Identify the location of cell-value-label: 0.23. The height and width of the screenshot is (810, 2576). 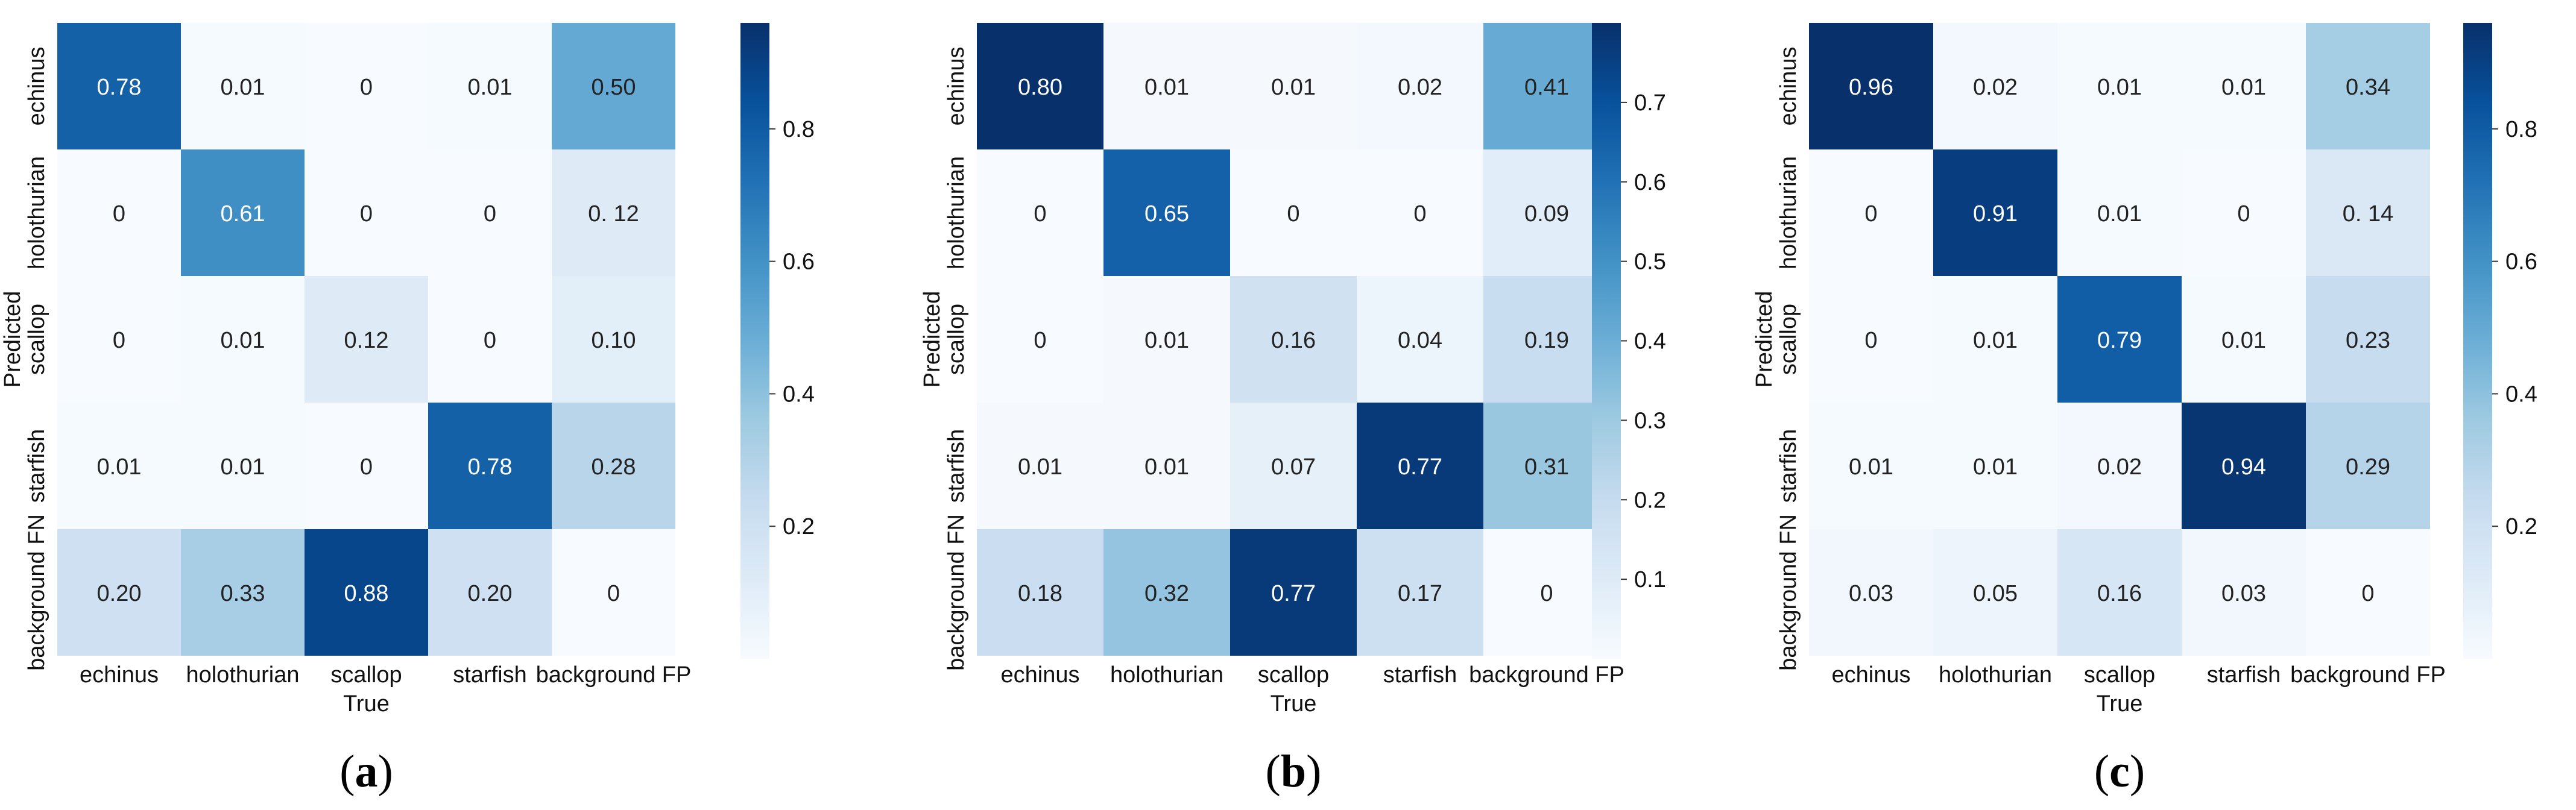
(2368, 340).